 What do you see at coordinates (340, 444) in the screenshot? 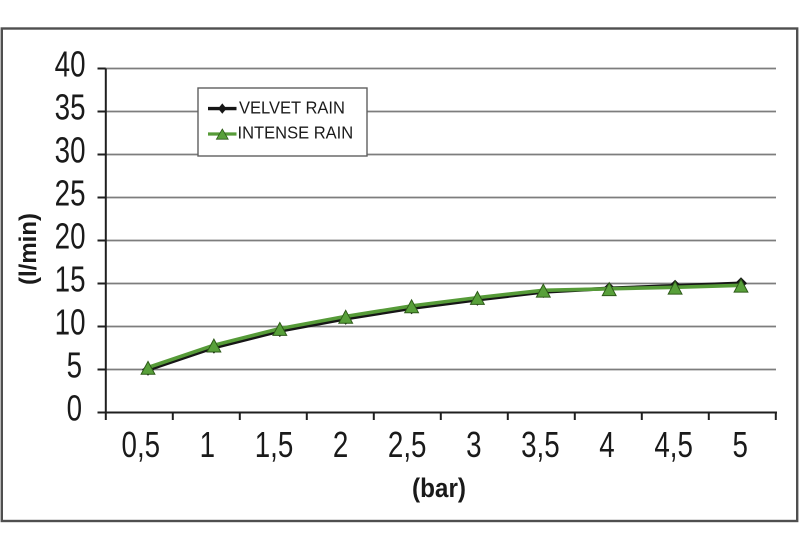
I see `svg-text: 2` at bounding box center [340, 444].